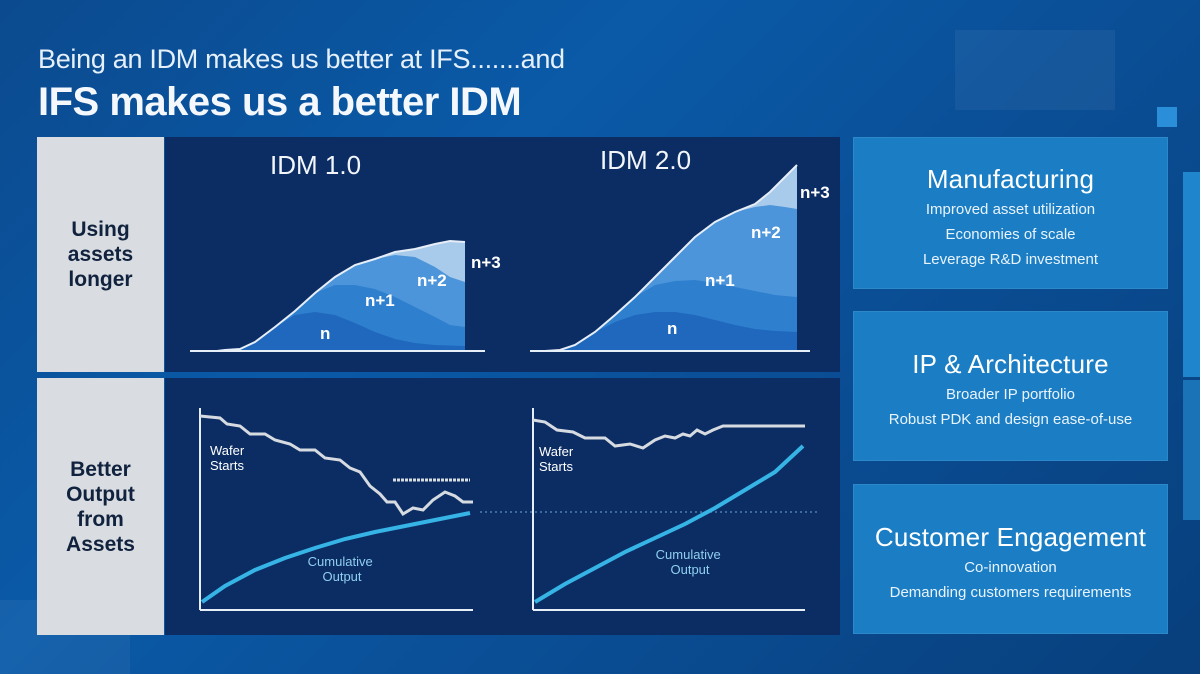 This screenshot has height=674, width=1200. I want to click on row-label-line: Using, so click(100, 229).